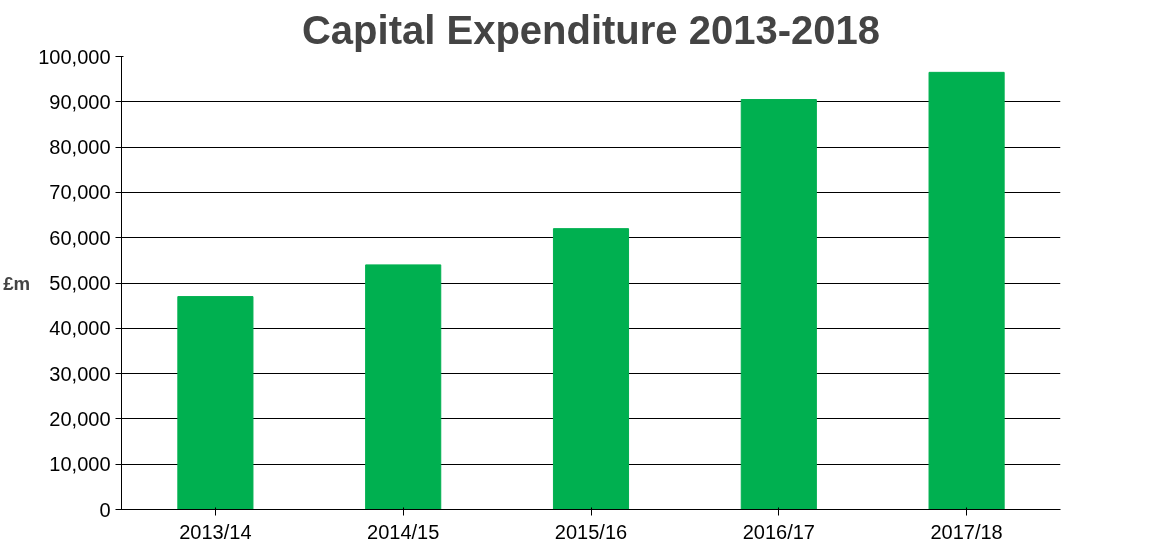  What do you see at coordinates (966, 531) in the screenshot?
I see `x-tick-label: 2017/18` at bounding box center [966, 531].